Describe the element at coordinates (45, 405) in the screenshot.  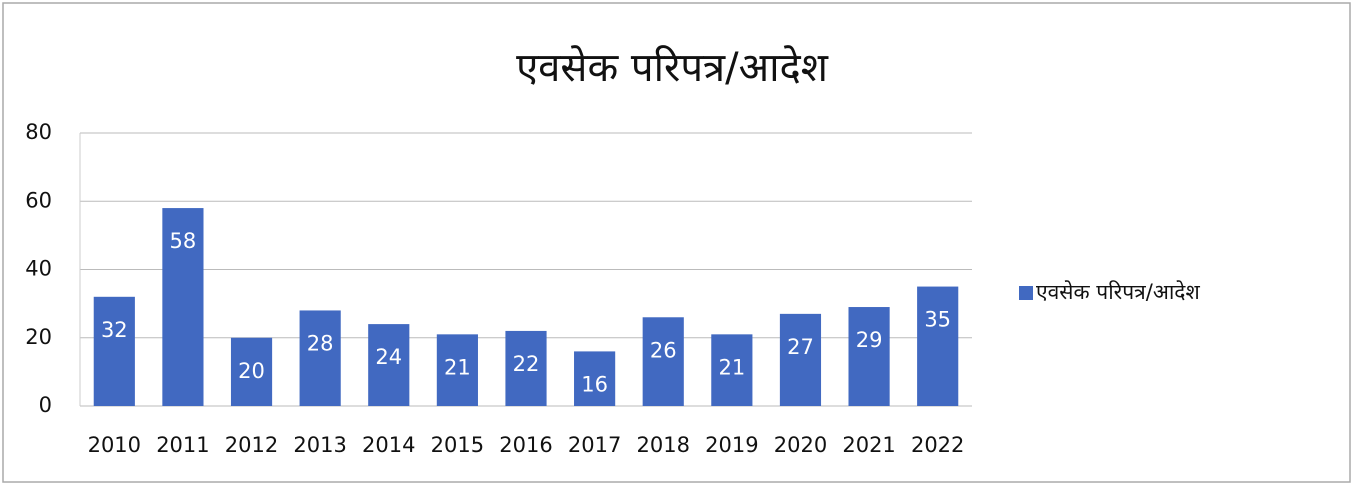
I see `y-tick-label: 0` at that location.